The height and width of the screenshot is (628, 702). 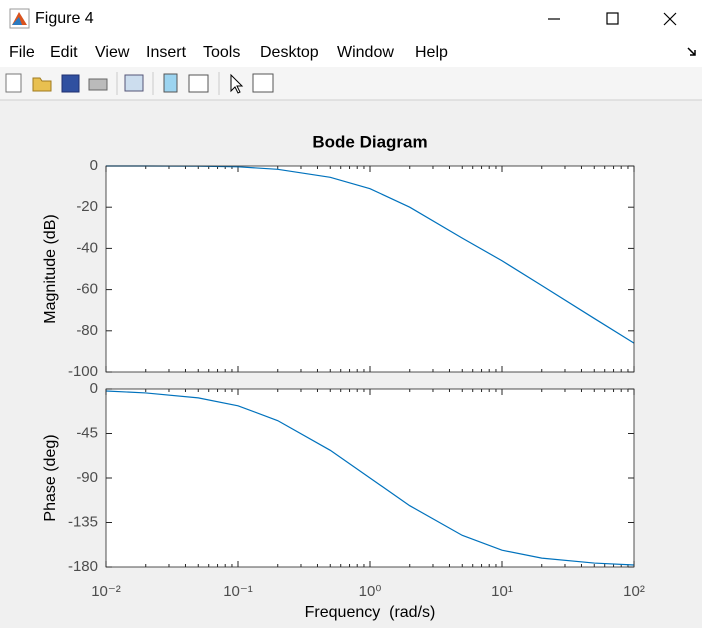 What do you see at coordinates (263, 83) in the screenshot?
I see `property-icon` at bounding box center [263, 83].